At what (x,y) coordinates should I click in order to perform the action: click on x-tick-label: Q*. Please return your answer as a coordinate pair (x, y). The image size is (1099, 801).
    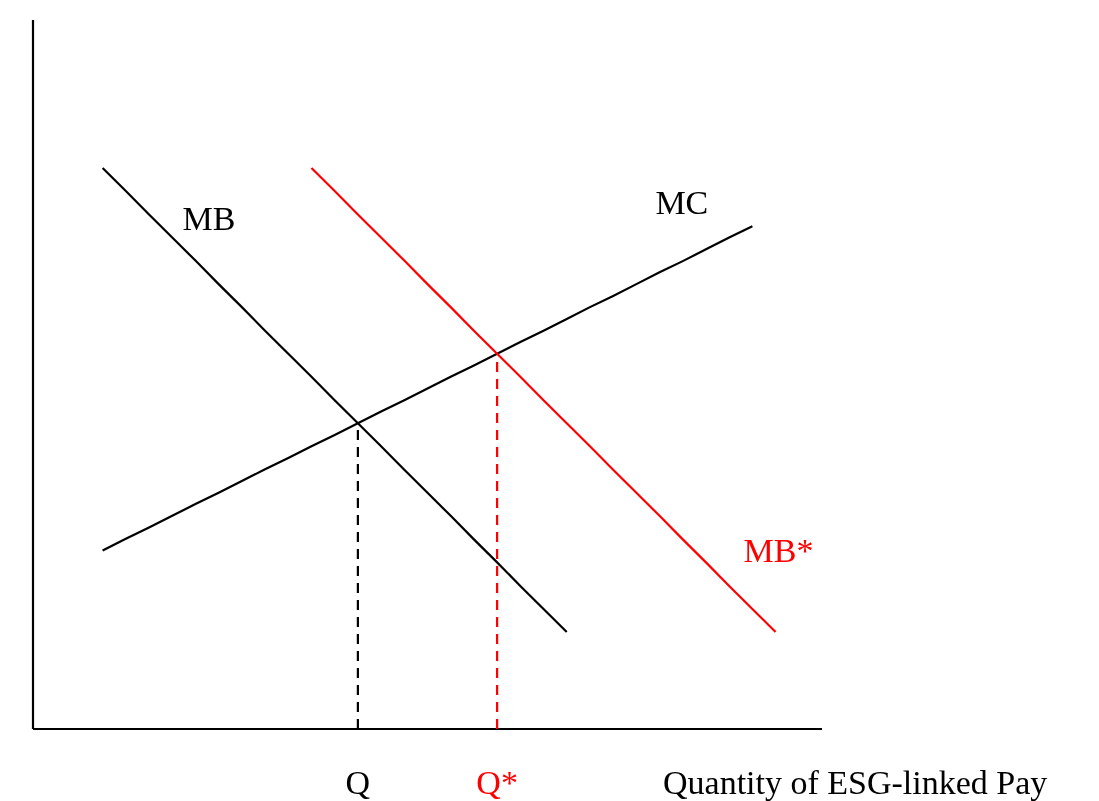
    Looking at the image, I should click on (497, 782).